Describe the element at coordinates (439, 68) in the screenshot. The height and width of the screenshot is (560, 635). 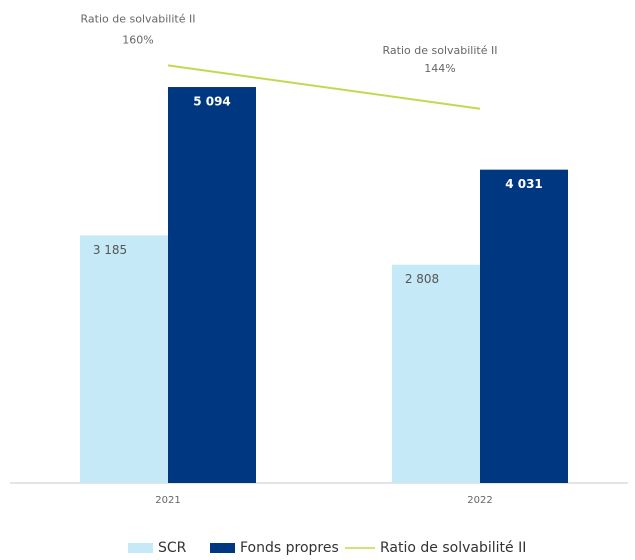
I see `data-label: 144%` at that location.